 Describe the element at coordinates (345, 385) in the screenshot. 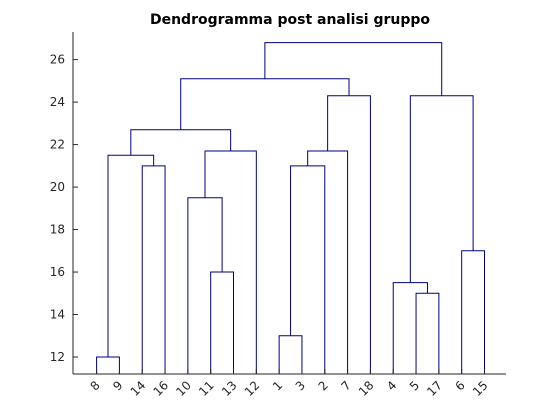

I see `x-tick-label: 7` at that location.